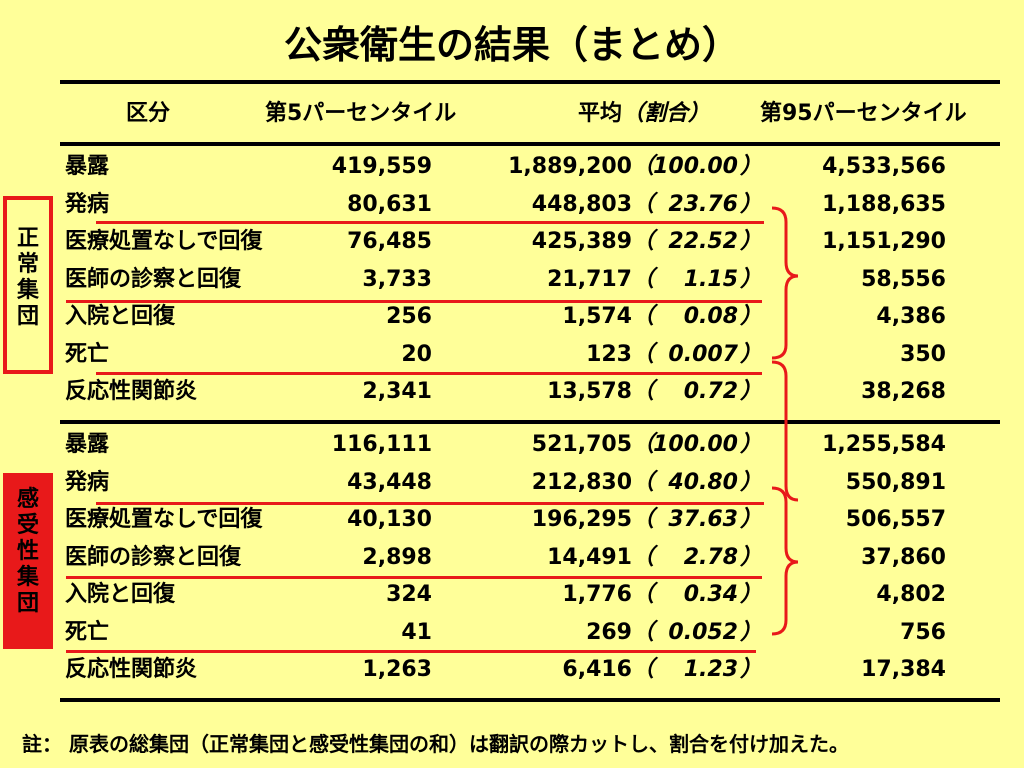 This screenshot has width=1024, height=768. Describe the element at coordinates (911, 594) in the screenshot. I see `cell-p95: 4,802` at that location.